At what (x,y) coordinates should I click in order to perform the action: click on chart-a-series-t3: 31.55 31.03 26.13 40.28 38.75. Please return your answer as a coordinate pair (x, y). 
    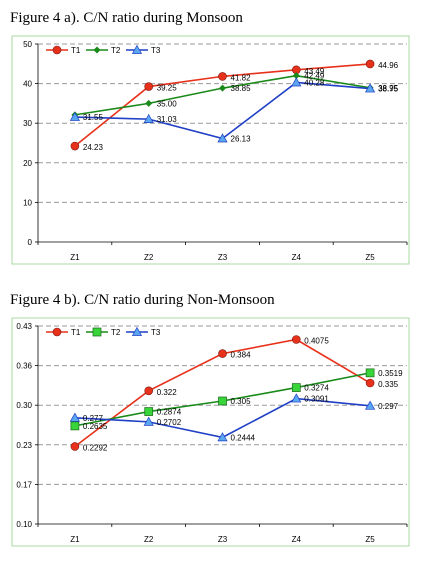
    Looking at the image, I should click on (234, 110).